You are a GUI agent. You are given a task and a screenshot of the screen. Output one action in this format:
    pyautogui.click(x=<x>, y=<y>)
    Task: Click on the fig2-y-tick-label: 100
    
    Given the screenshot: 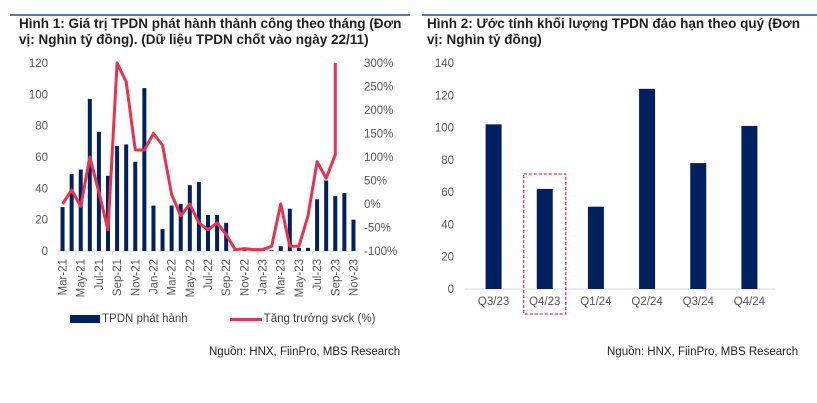 What is the action you would take?
    pyautogui.click(x=444, y=129)
    